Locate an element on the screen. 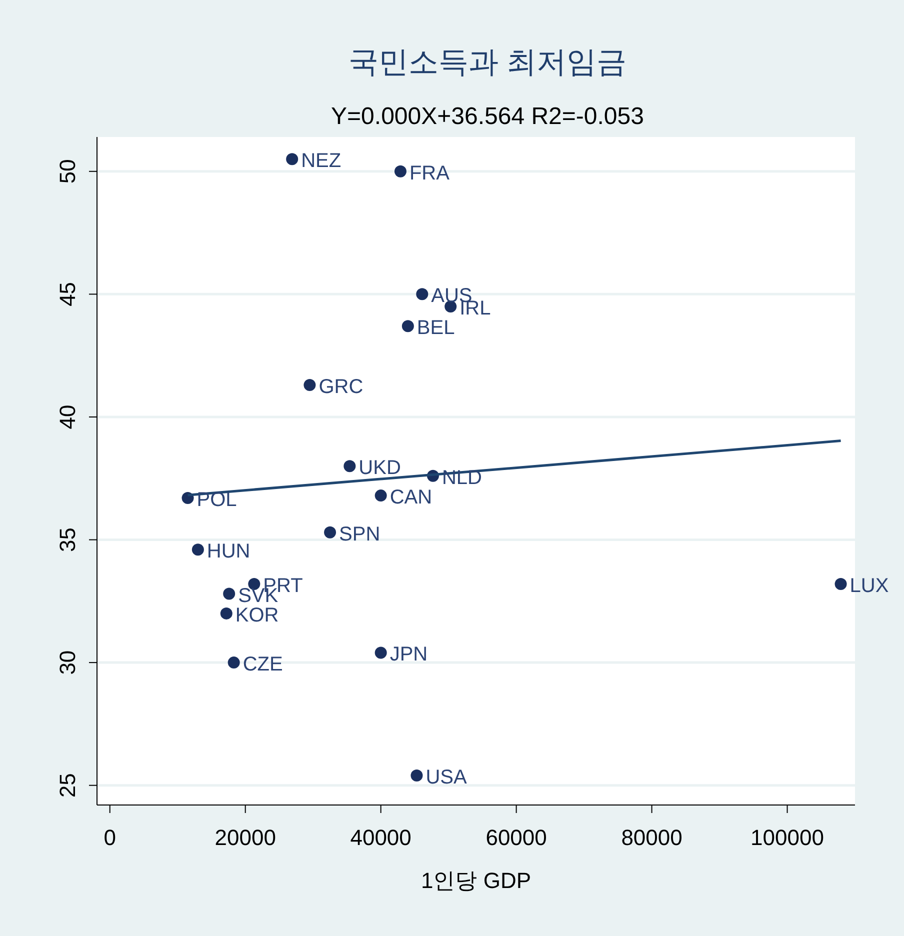 This screenshot has height=936, width=904. x-tick-label: 0 is located at coordinates (110, 837).